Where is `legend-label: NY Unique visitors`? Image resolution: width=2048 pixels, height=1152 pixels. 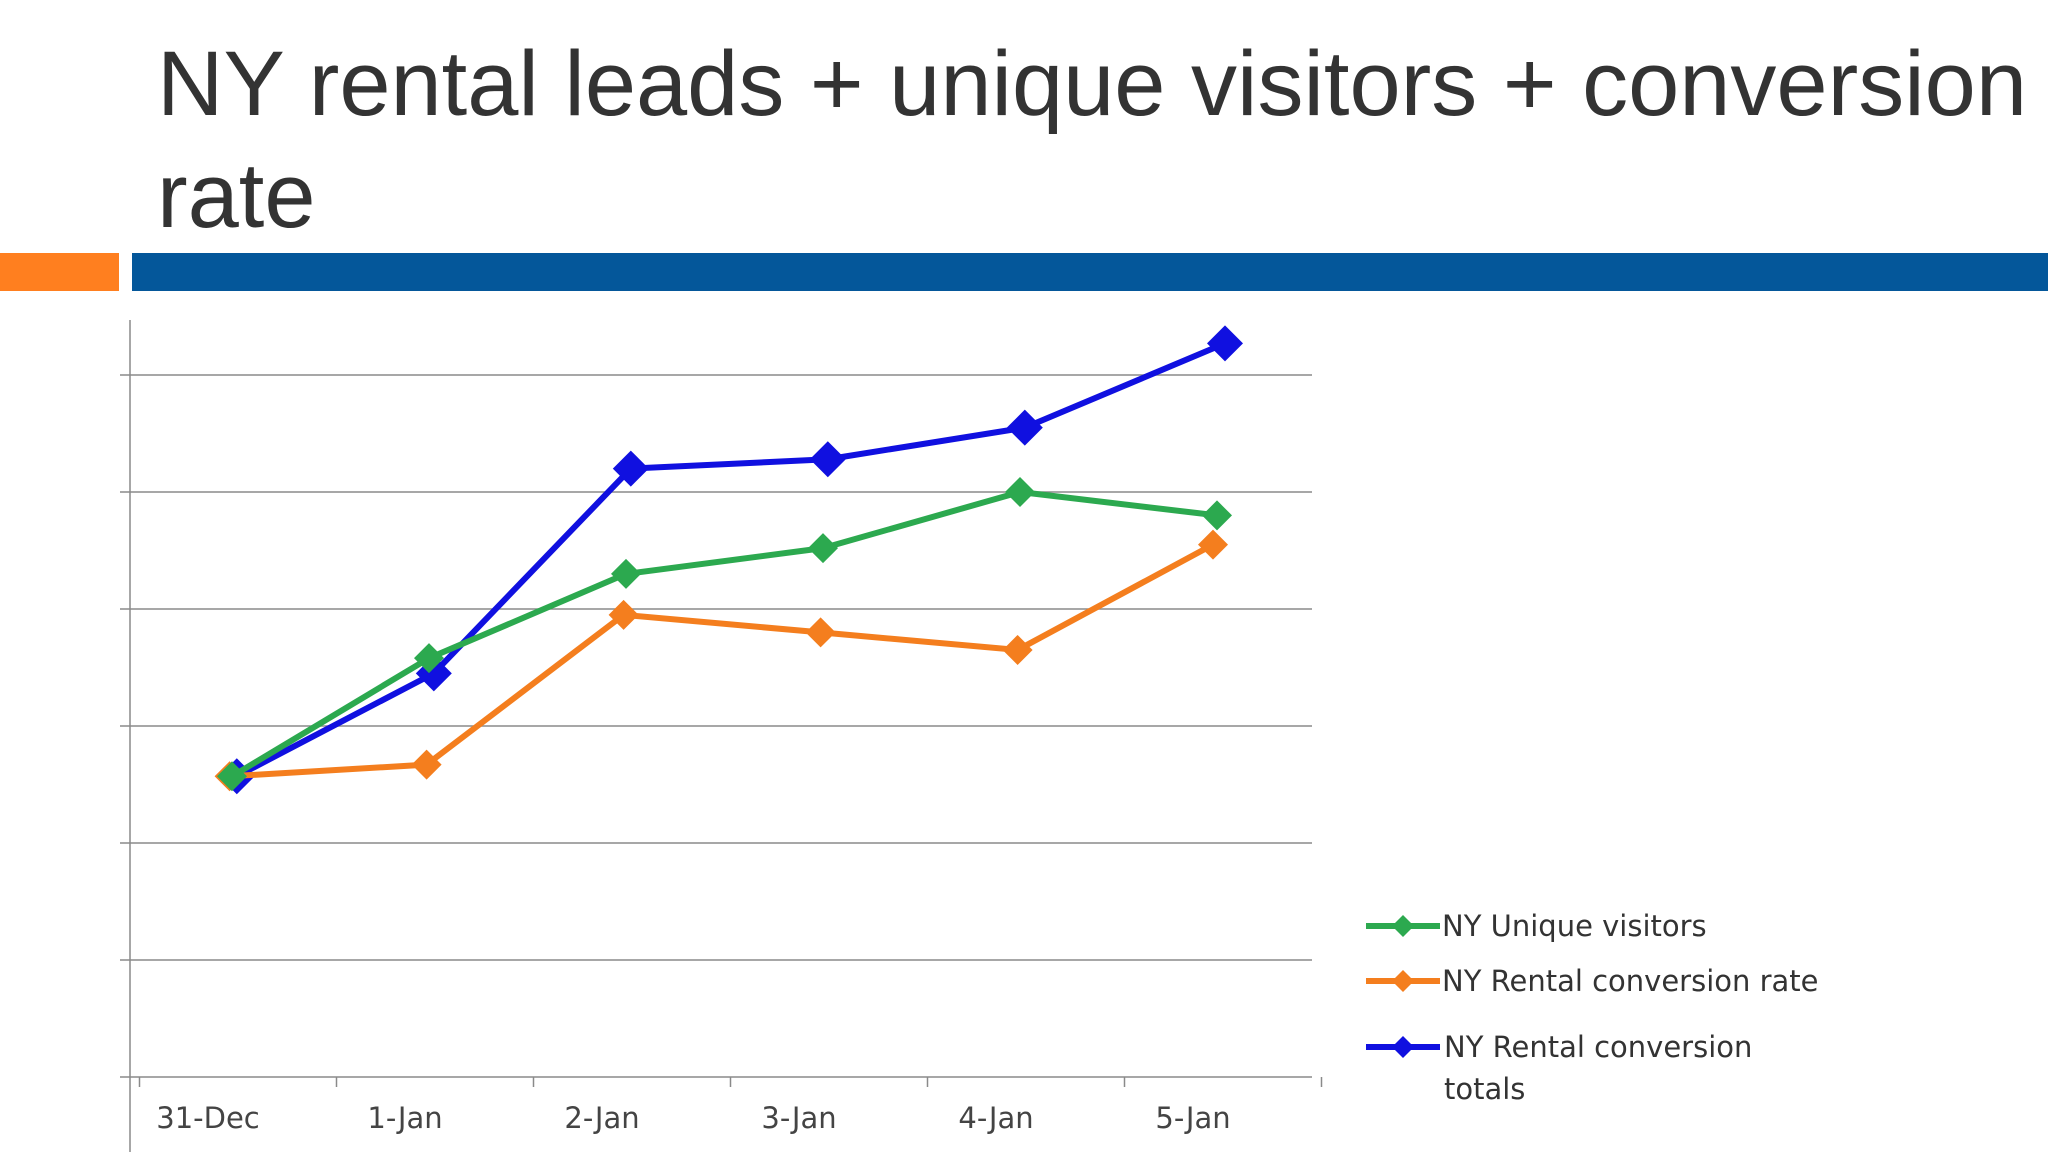
legend-label: NY Unique visitors is located at coordinates (1574, 926).